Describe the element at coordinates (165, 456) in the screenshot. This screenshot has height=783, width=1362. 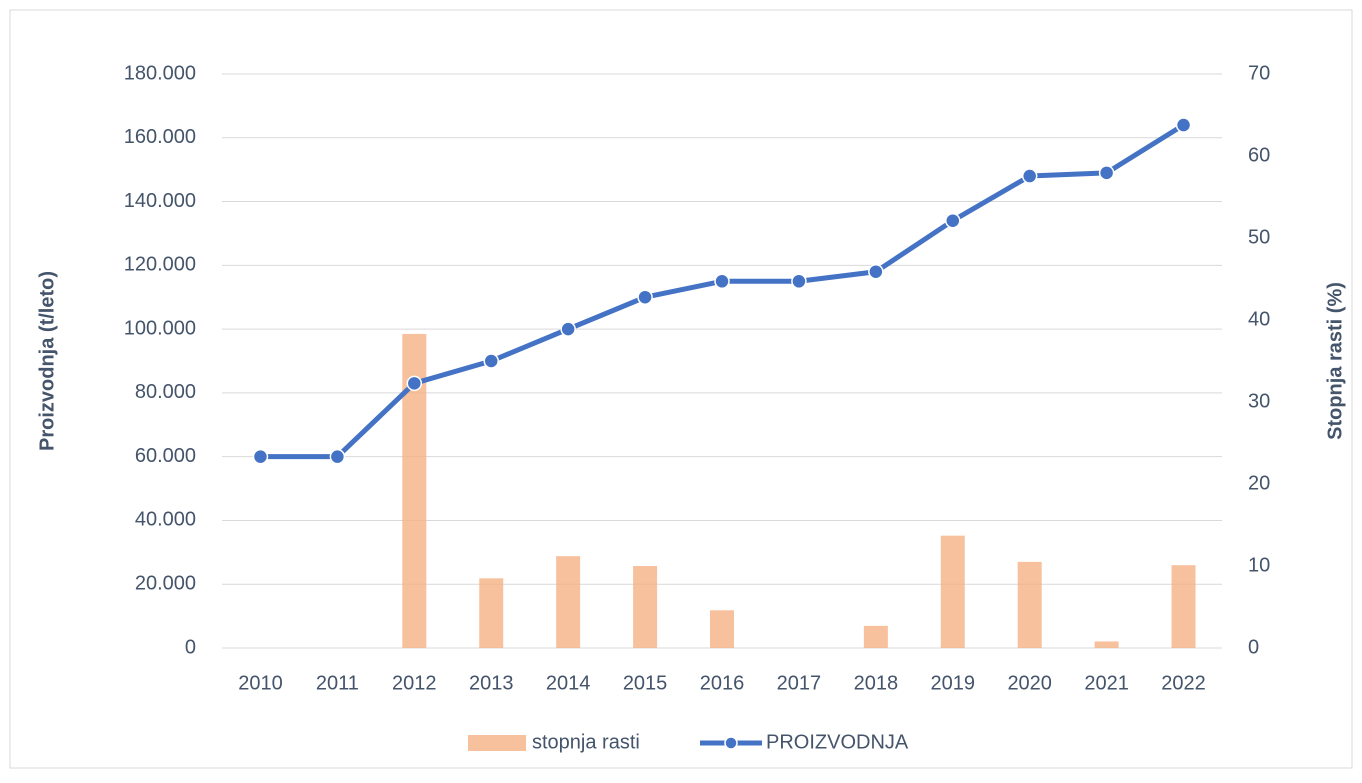
I see `y-tick-label: 60.000` at that location.